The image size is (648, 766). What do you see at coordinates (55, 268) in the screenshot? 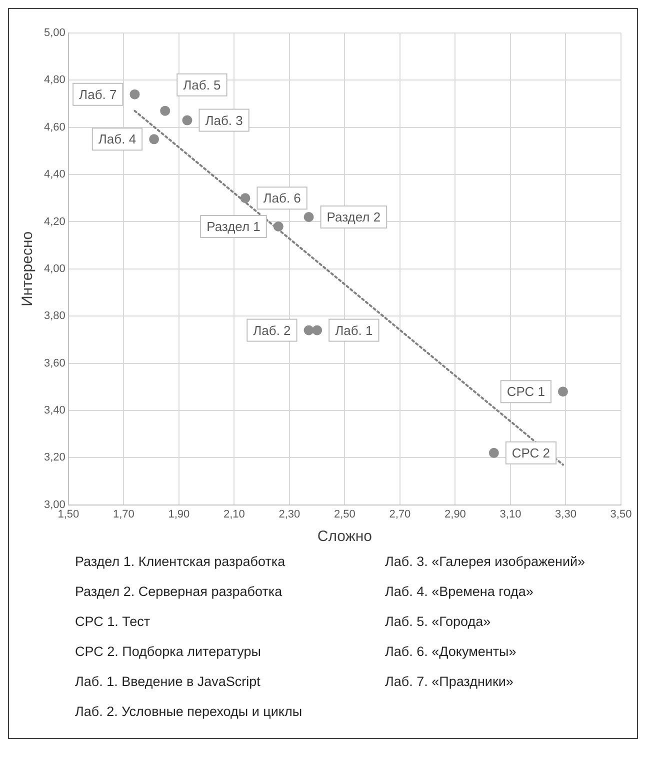
I see `y-tick-label: 4,00` at bounding box center [55, 268].